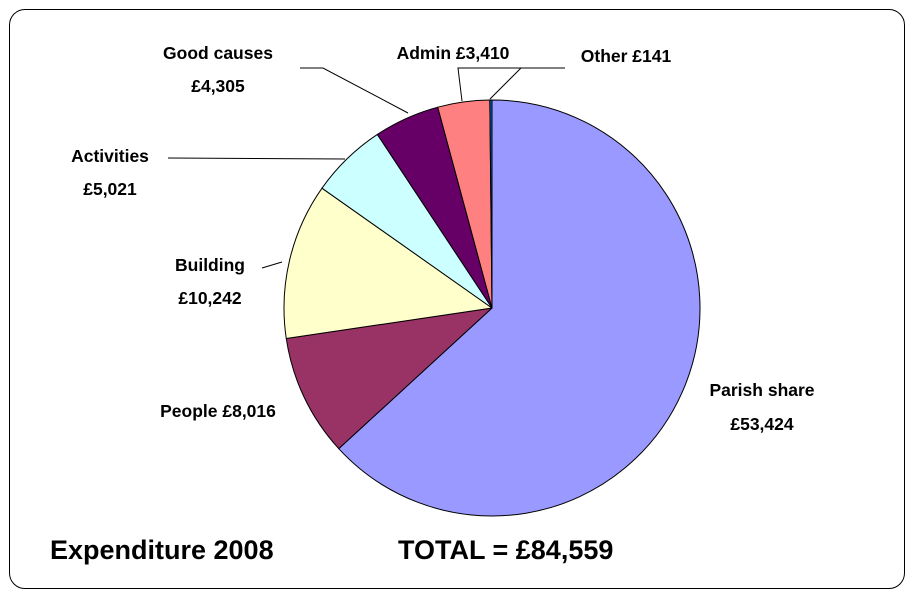  What do you see at coordinates (110, 156) in the screenshot?
I see `label-activities-name: Activities` at bounding box center [110, 156].